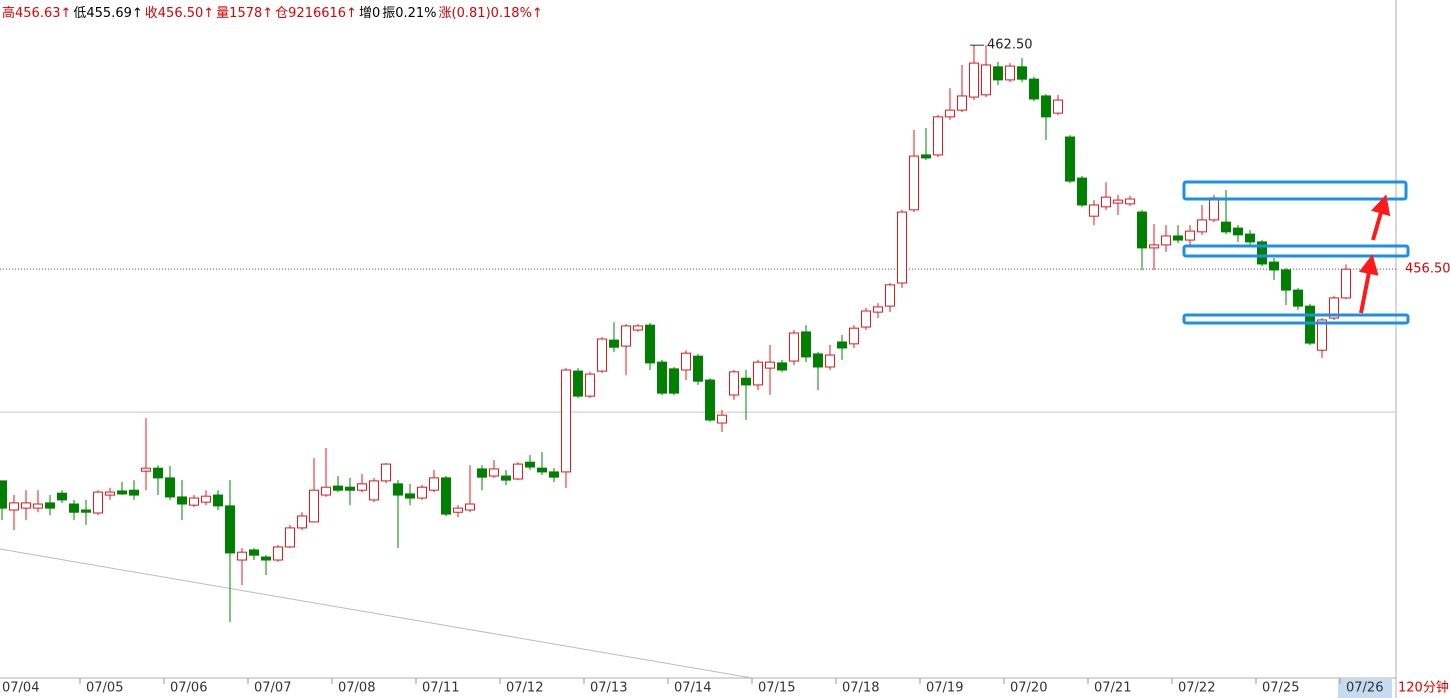 The height and width of the screenshot is (698, 1450). I want to click on x-tick-label: 07/15, so click(776, 688).